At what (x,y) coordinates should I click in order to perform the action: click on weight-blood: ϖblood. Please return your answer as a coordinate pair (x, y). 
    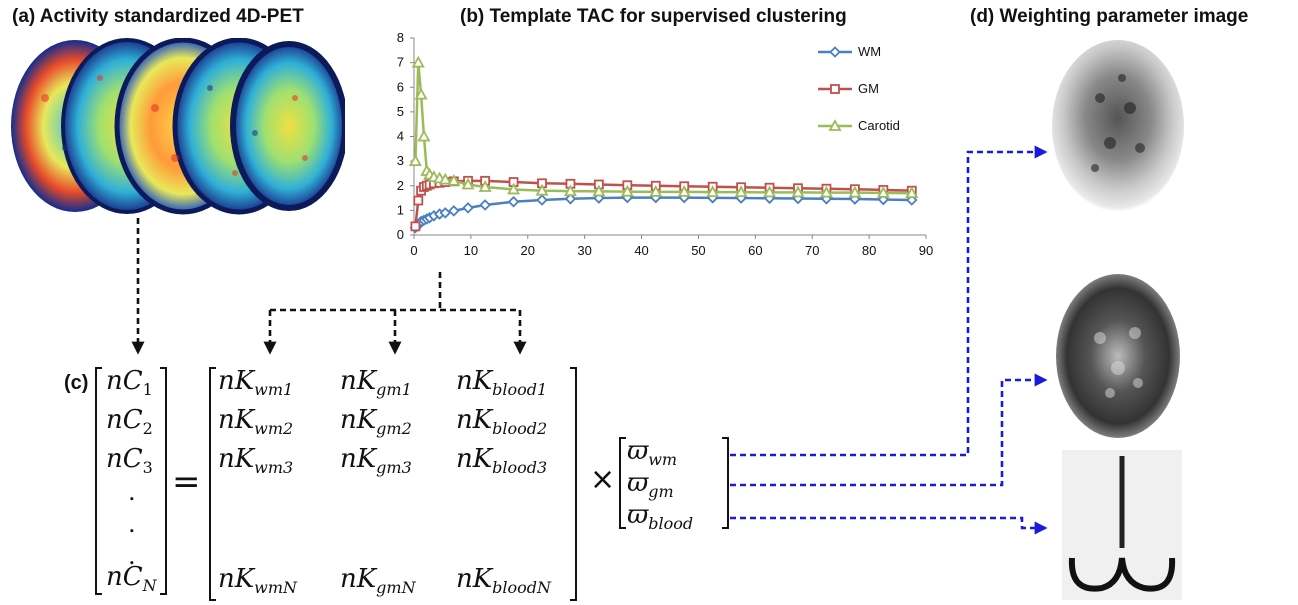
    Looking at the image, I should click on (660, 516).